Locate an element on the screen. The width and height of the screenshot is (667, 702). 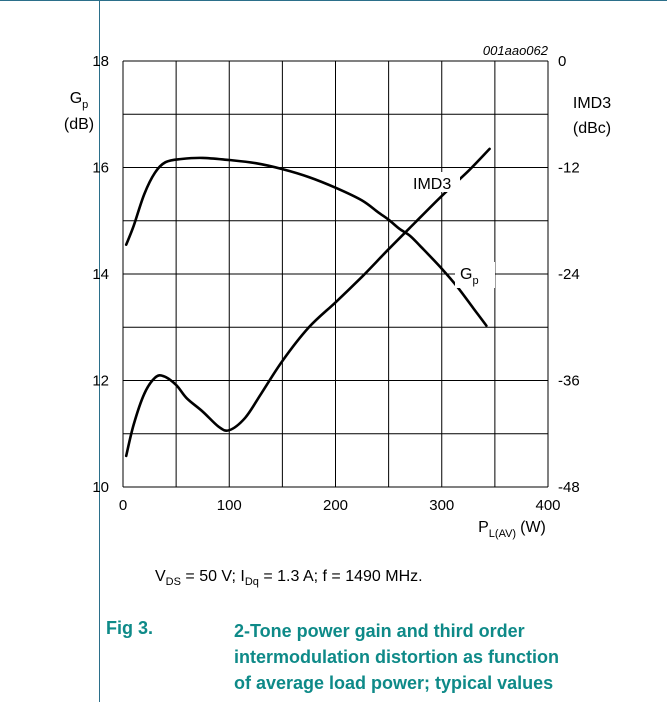
series-gp-line is located at coordinates (306, 241).